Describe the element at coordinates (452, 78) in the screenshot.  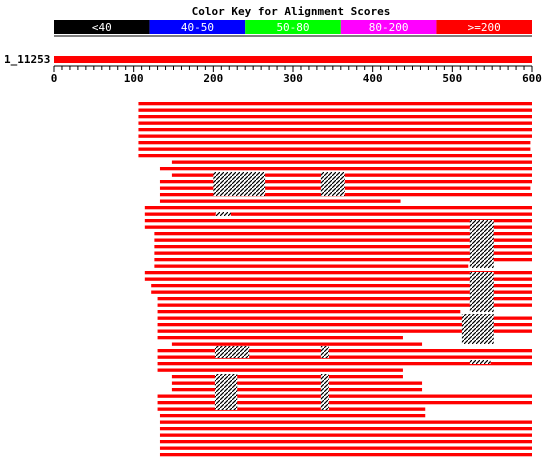
I see `axis-tick-label: 500` at that location.